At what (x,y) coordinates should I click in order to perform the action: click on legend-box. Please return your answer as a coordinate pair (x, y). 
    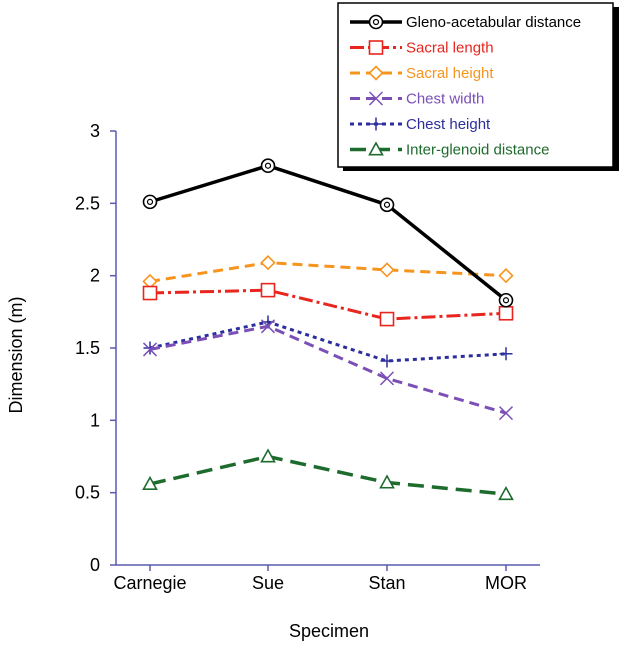
    Looking at the image, I should click on (475, 85).